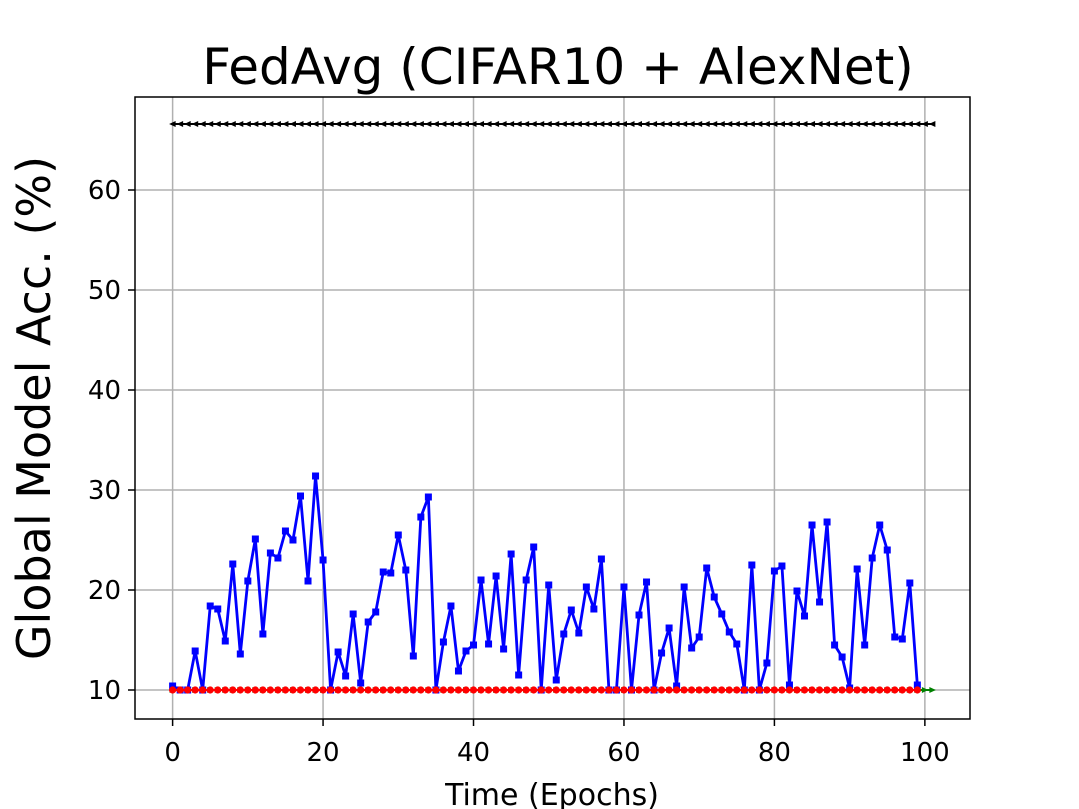  I want to click on x-tick-label: 0, so click(172, 753).